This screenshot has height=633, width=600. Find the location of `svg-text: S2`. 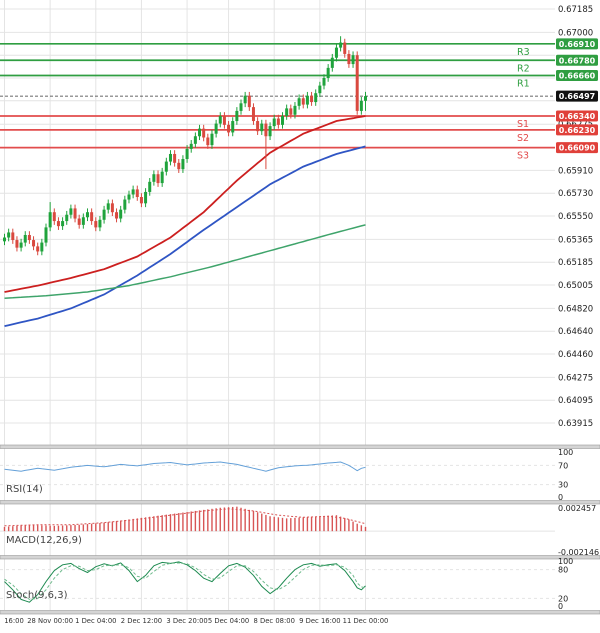

svg-text: S2 is located at coordinates (523, 138).